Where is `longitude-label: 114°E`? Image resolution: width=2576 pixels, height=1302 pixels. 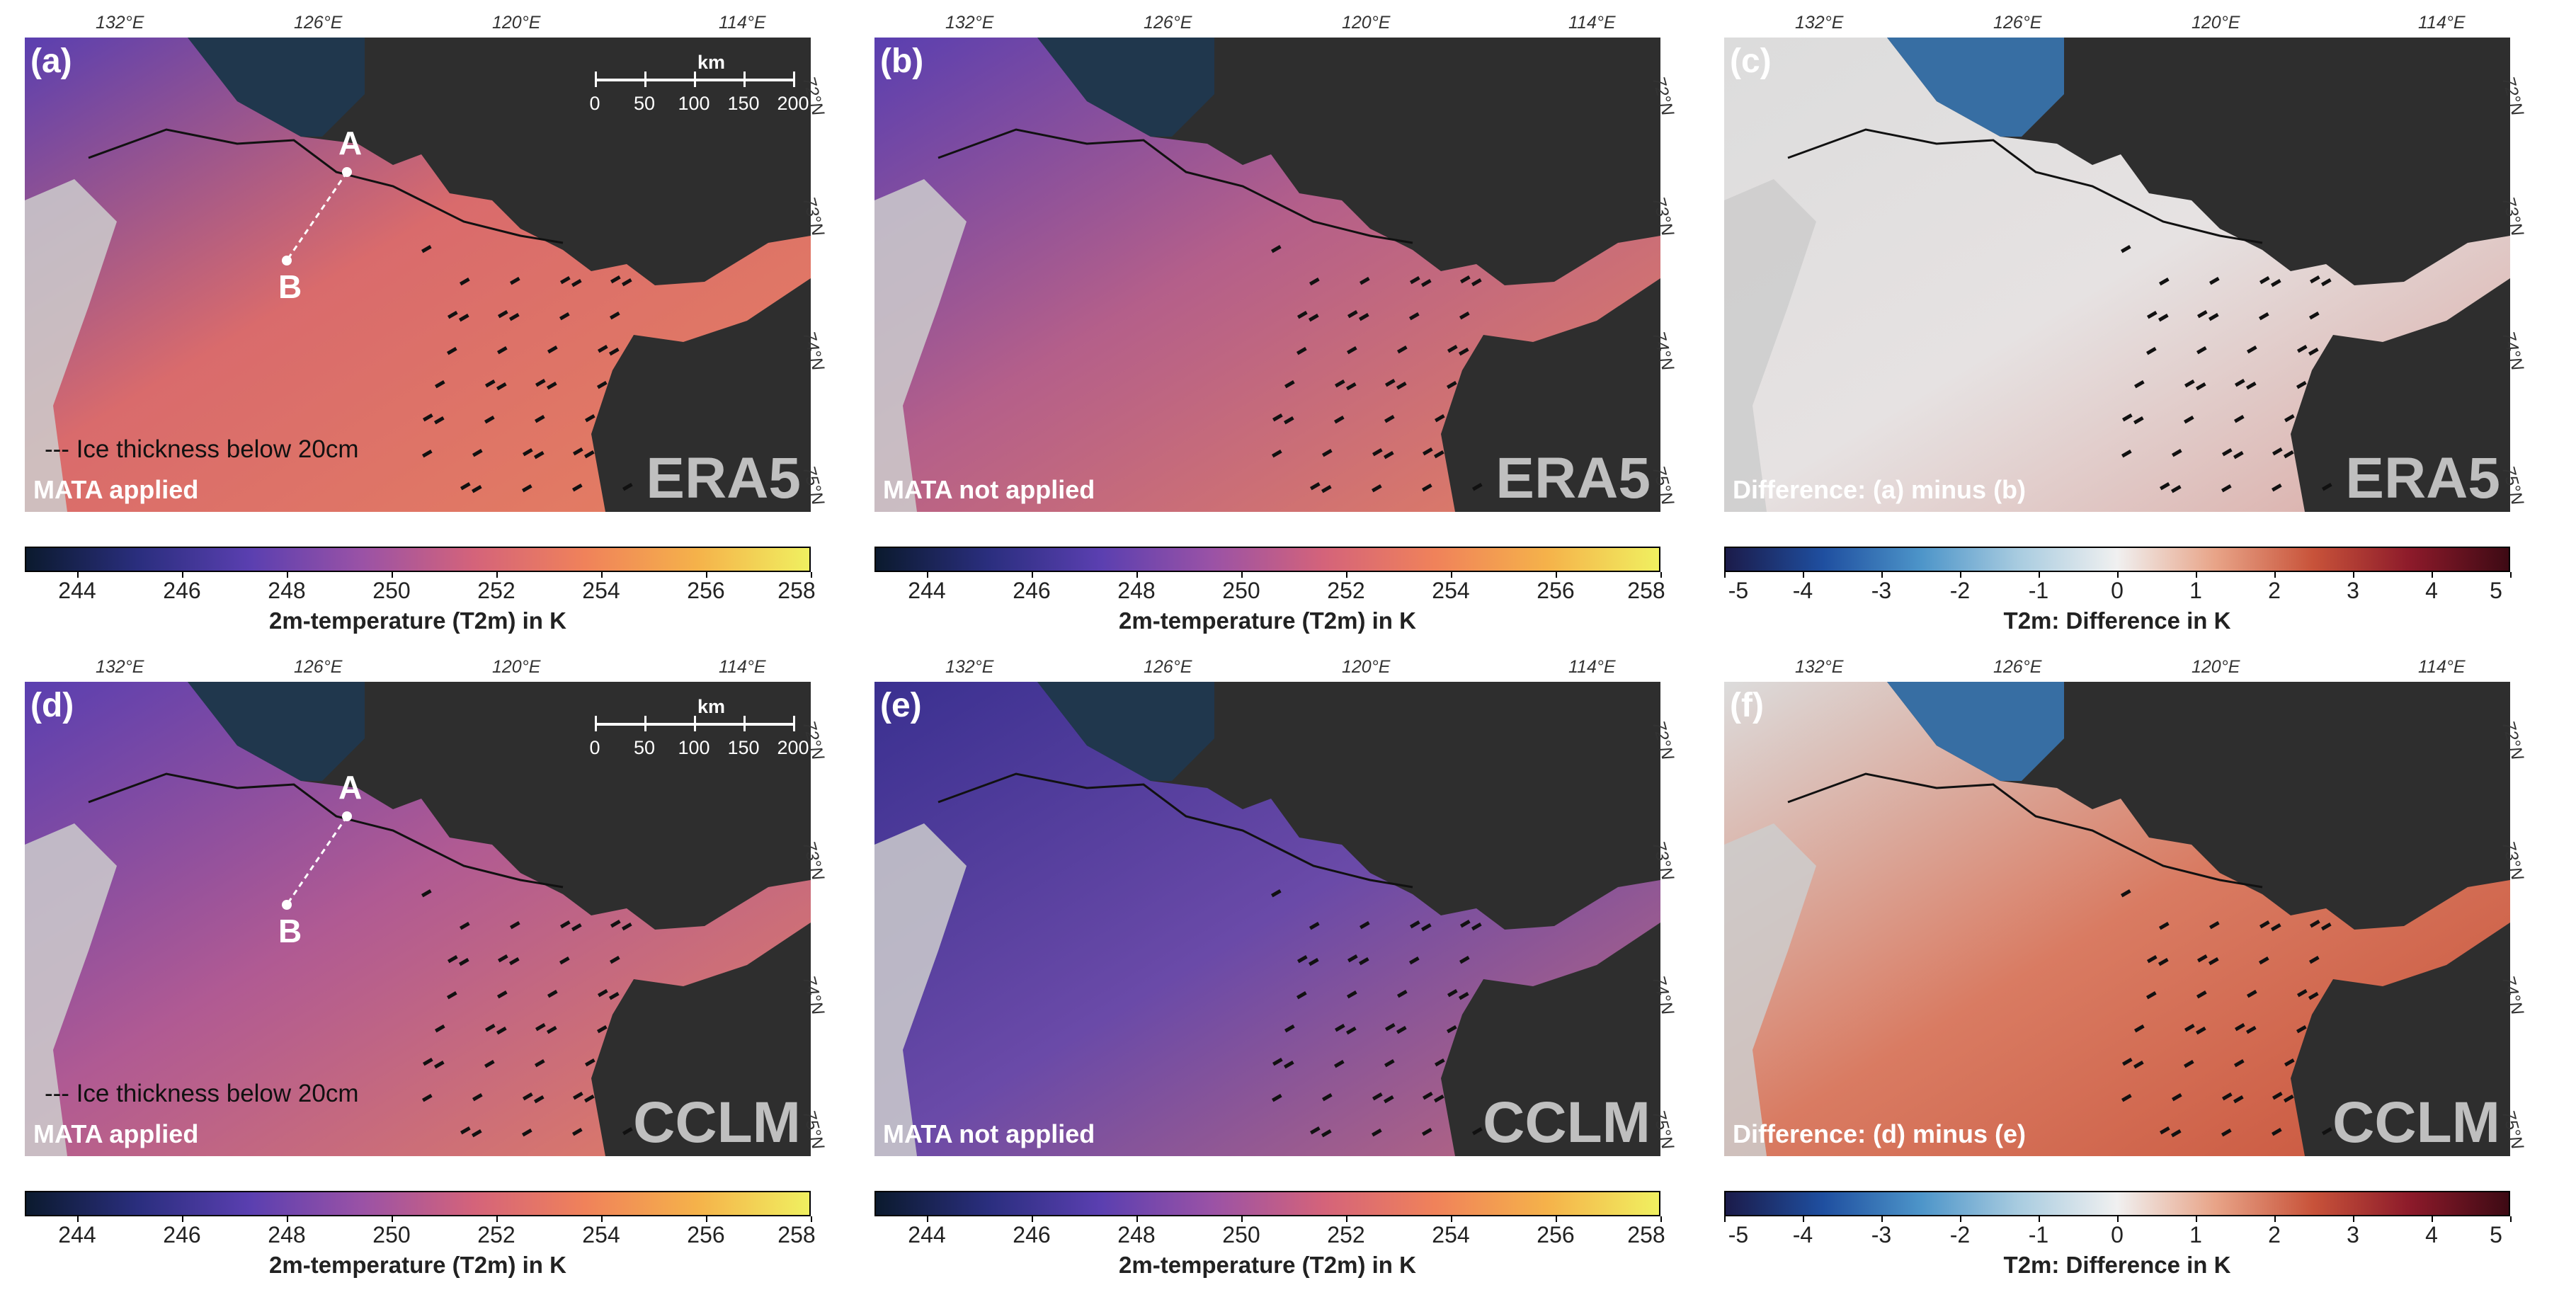
longitude-label: 114°E is located at coordinates (743, 667).